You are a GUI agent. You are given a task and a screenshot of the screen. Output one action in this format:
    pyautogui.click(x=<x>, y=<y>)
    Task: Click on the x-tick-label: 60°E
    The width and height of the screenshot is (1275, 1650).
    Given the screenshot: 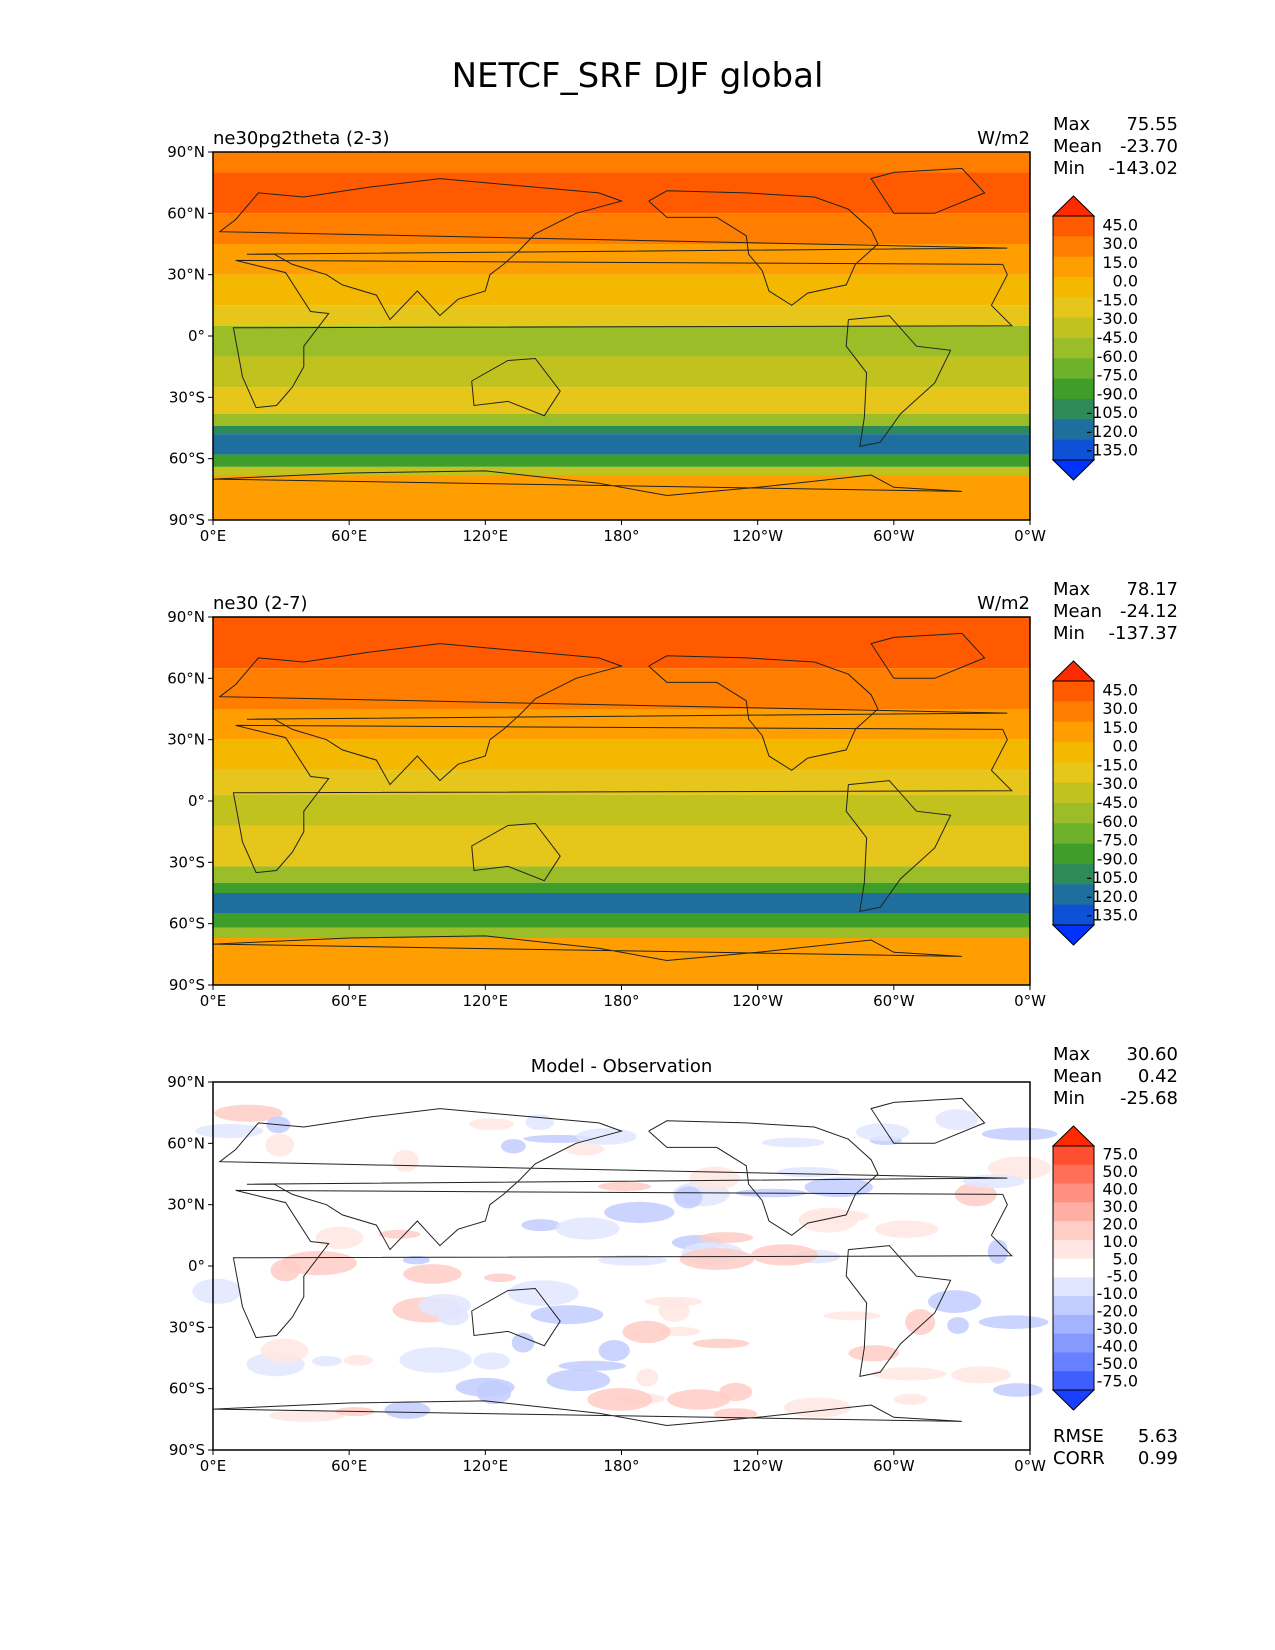 What is the action you would take?
    pyautogui.click(x=349, y=1466)
    